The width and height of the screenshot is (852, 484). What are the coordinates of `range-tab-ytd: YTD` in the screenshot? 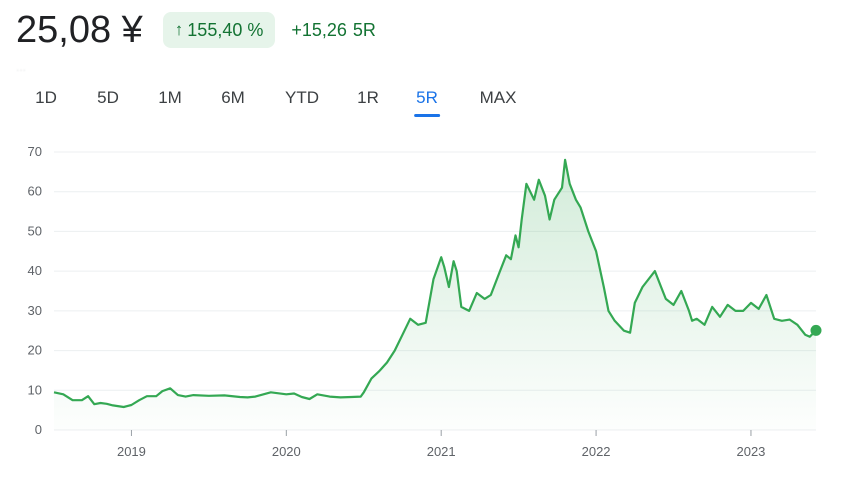 It's located at (302, 97).